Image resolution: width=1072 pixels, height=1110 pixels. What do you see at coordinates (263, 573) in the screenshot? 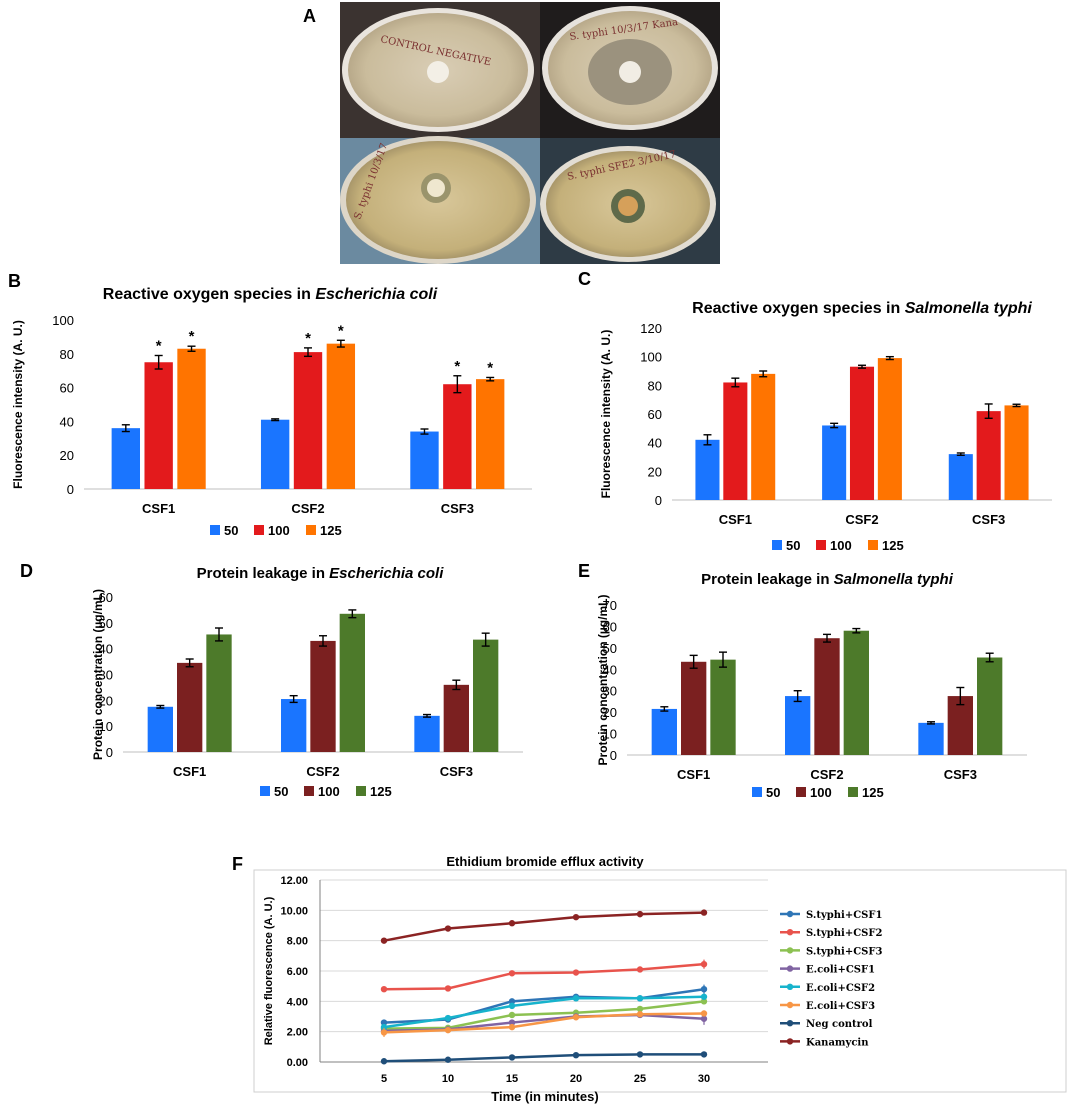
I see `chart-title-text: Protein leakage in` at bounding box center [263, 573].